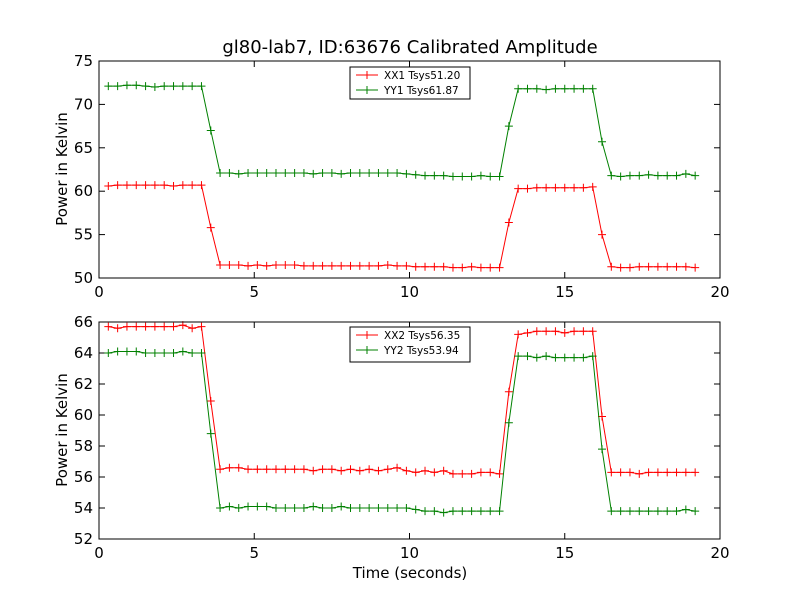  I want to click on legend-marker, so click(367, 335).